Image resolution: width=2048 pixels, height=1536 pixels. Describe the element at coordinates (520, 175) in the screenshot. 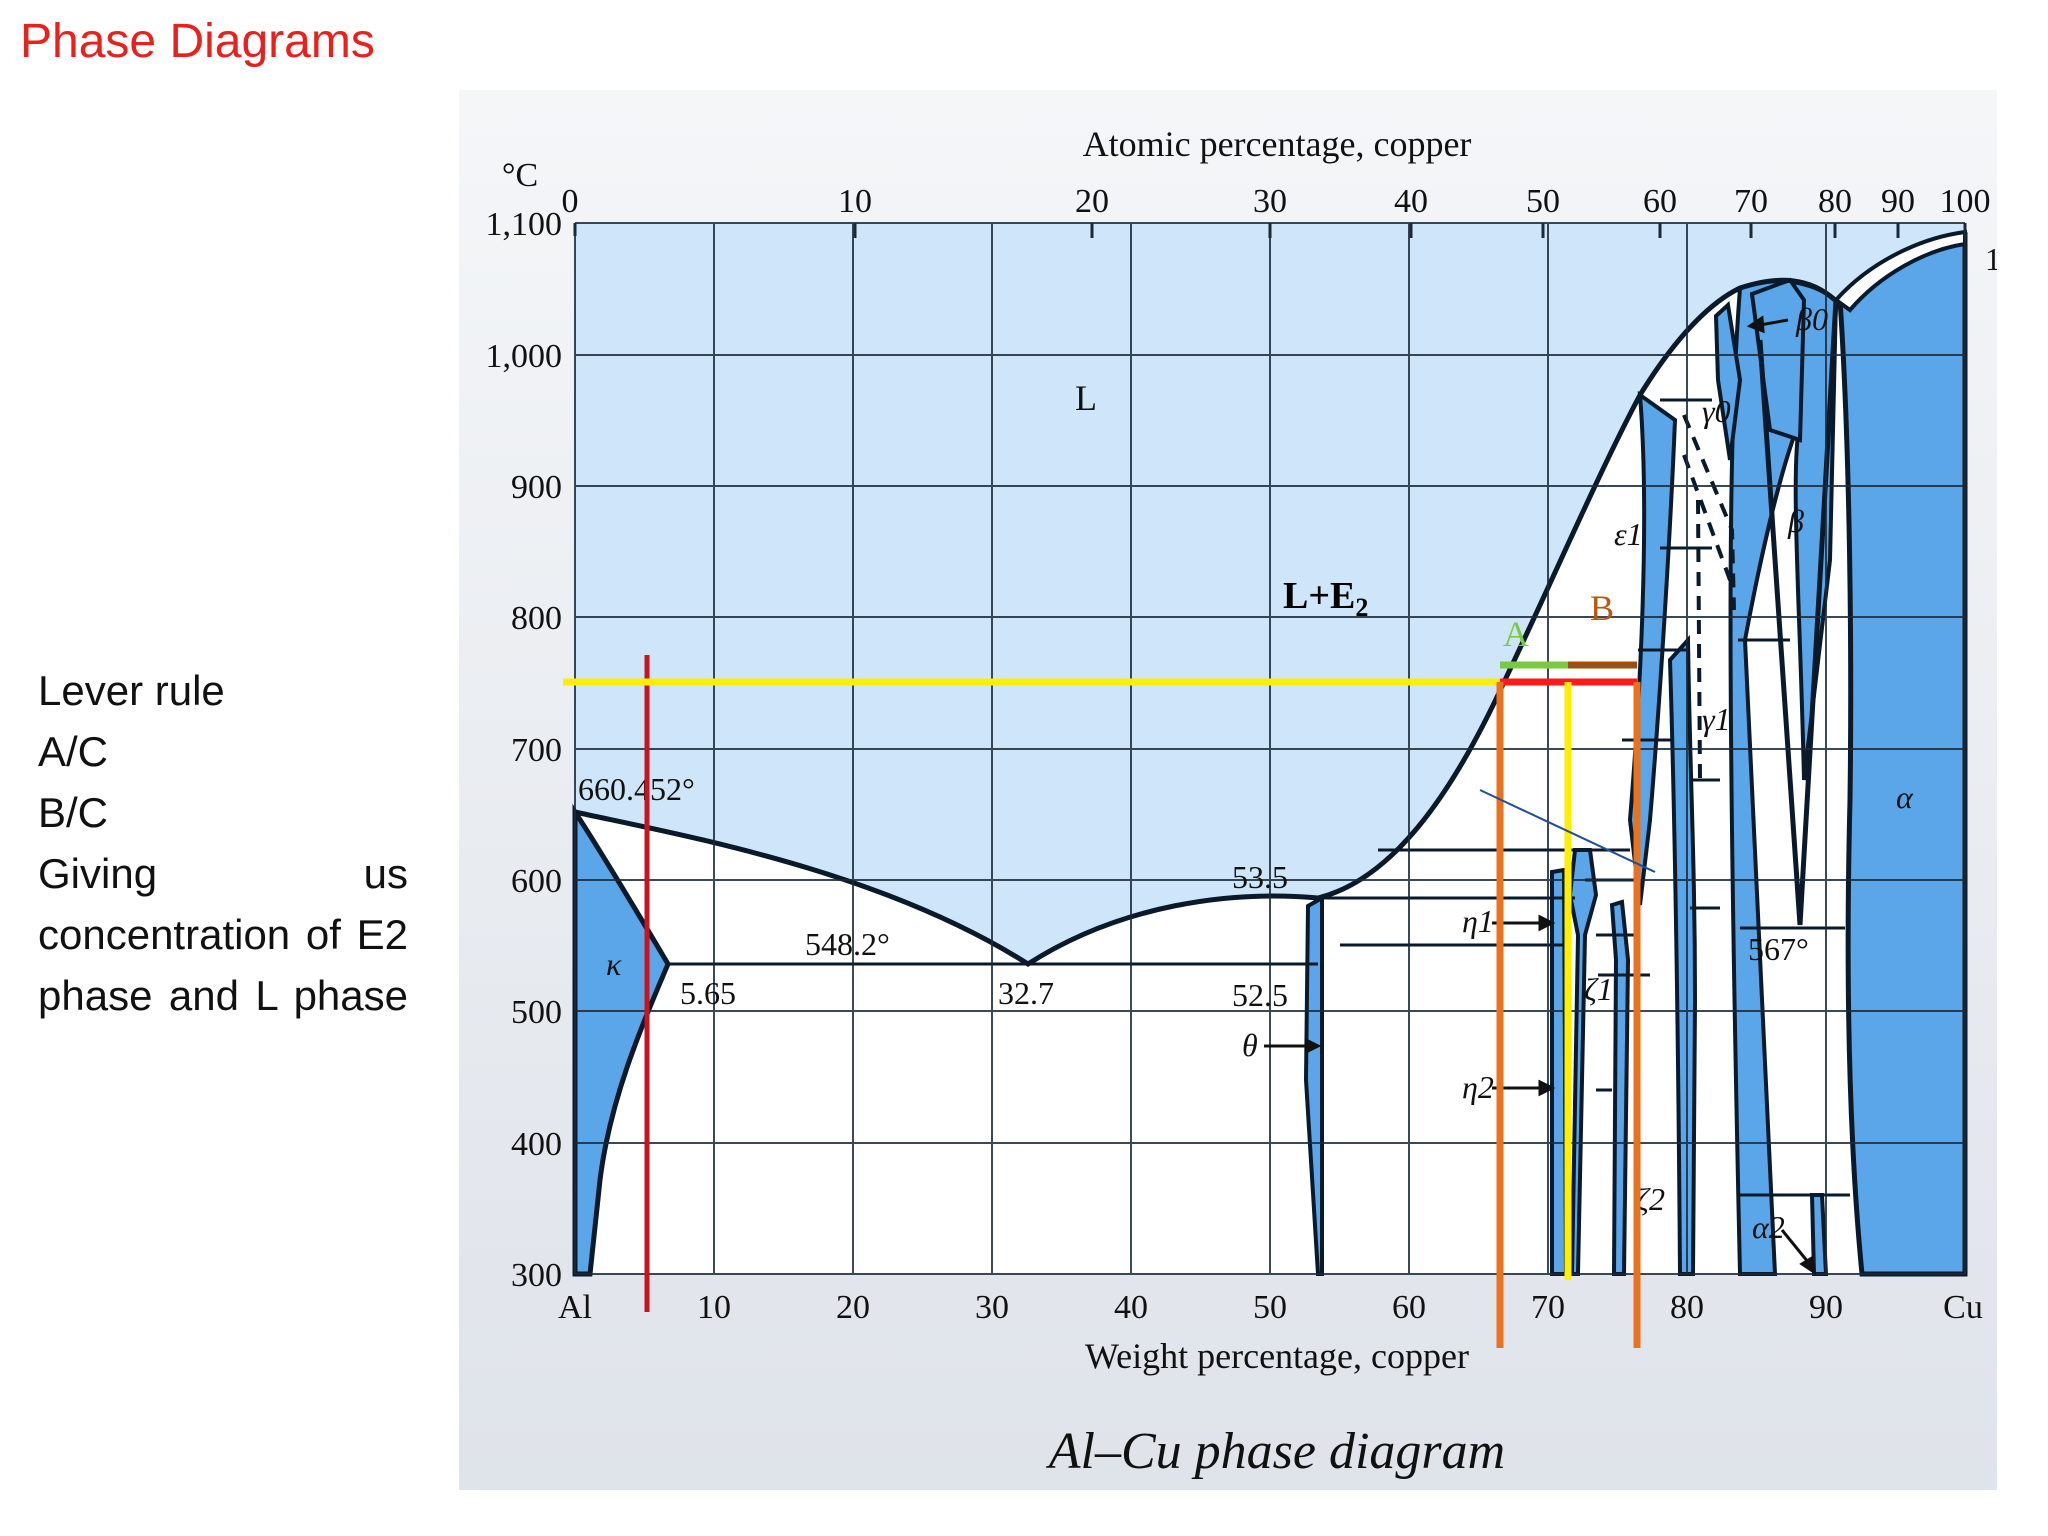

I see `y-unit-label: °C` at that location.